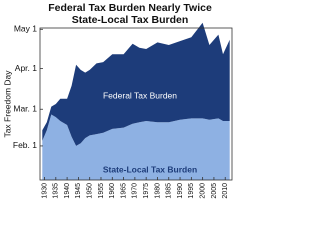 Image resolution: width=320 pixels, height=240 pixels. Describe the element at coordinates (44, 191) in the screenshot. I see `x-tick-label: 1930` at that location.